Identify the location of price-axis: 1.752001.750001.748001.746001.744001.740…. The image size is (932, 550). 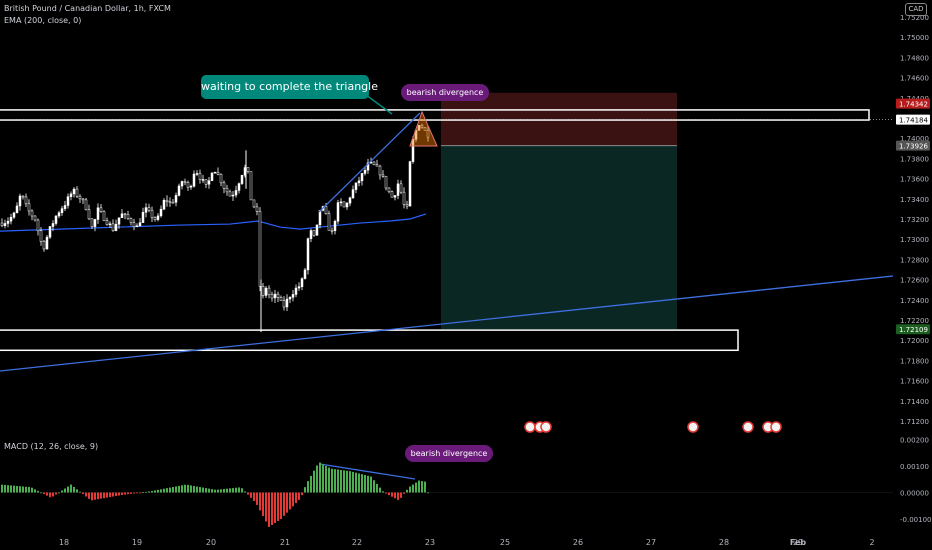
(915, 269).